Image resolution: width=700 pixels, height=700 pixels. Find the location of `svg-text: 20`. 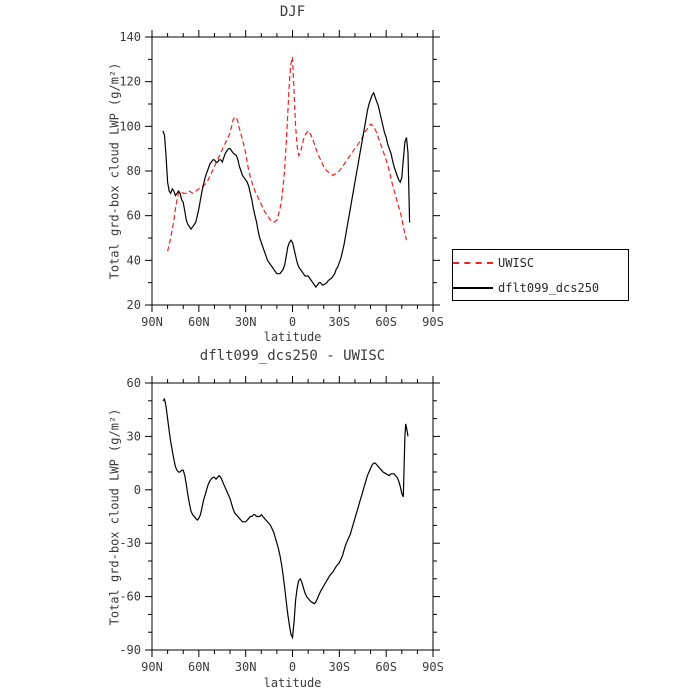

svg-text: 20 is located at coordinates (134, 305).